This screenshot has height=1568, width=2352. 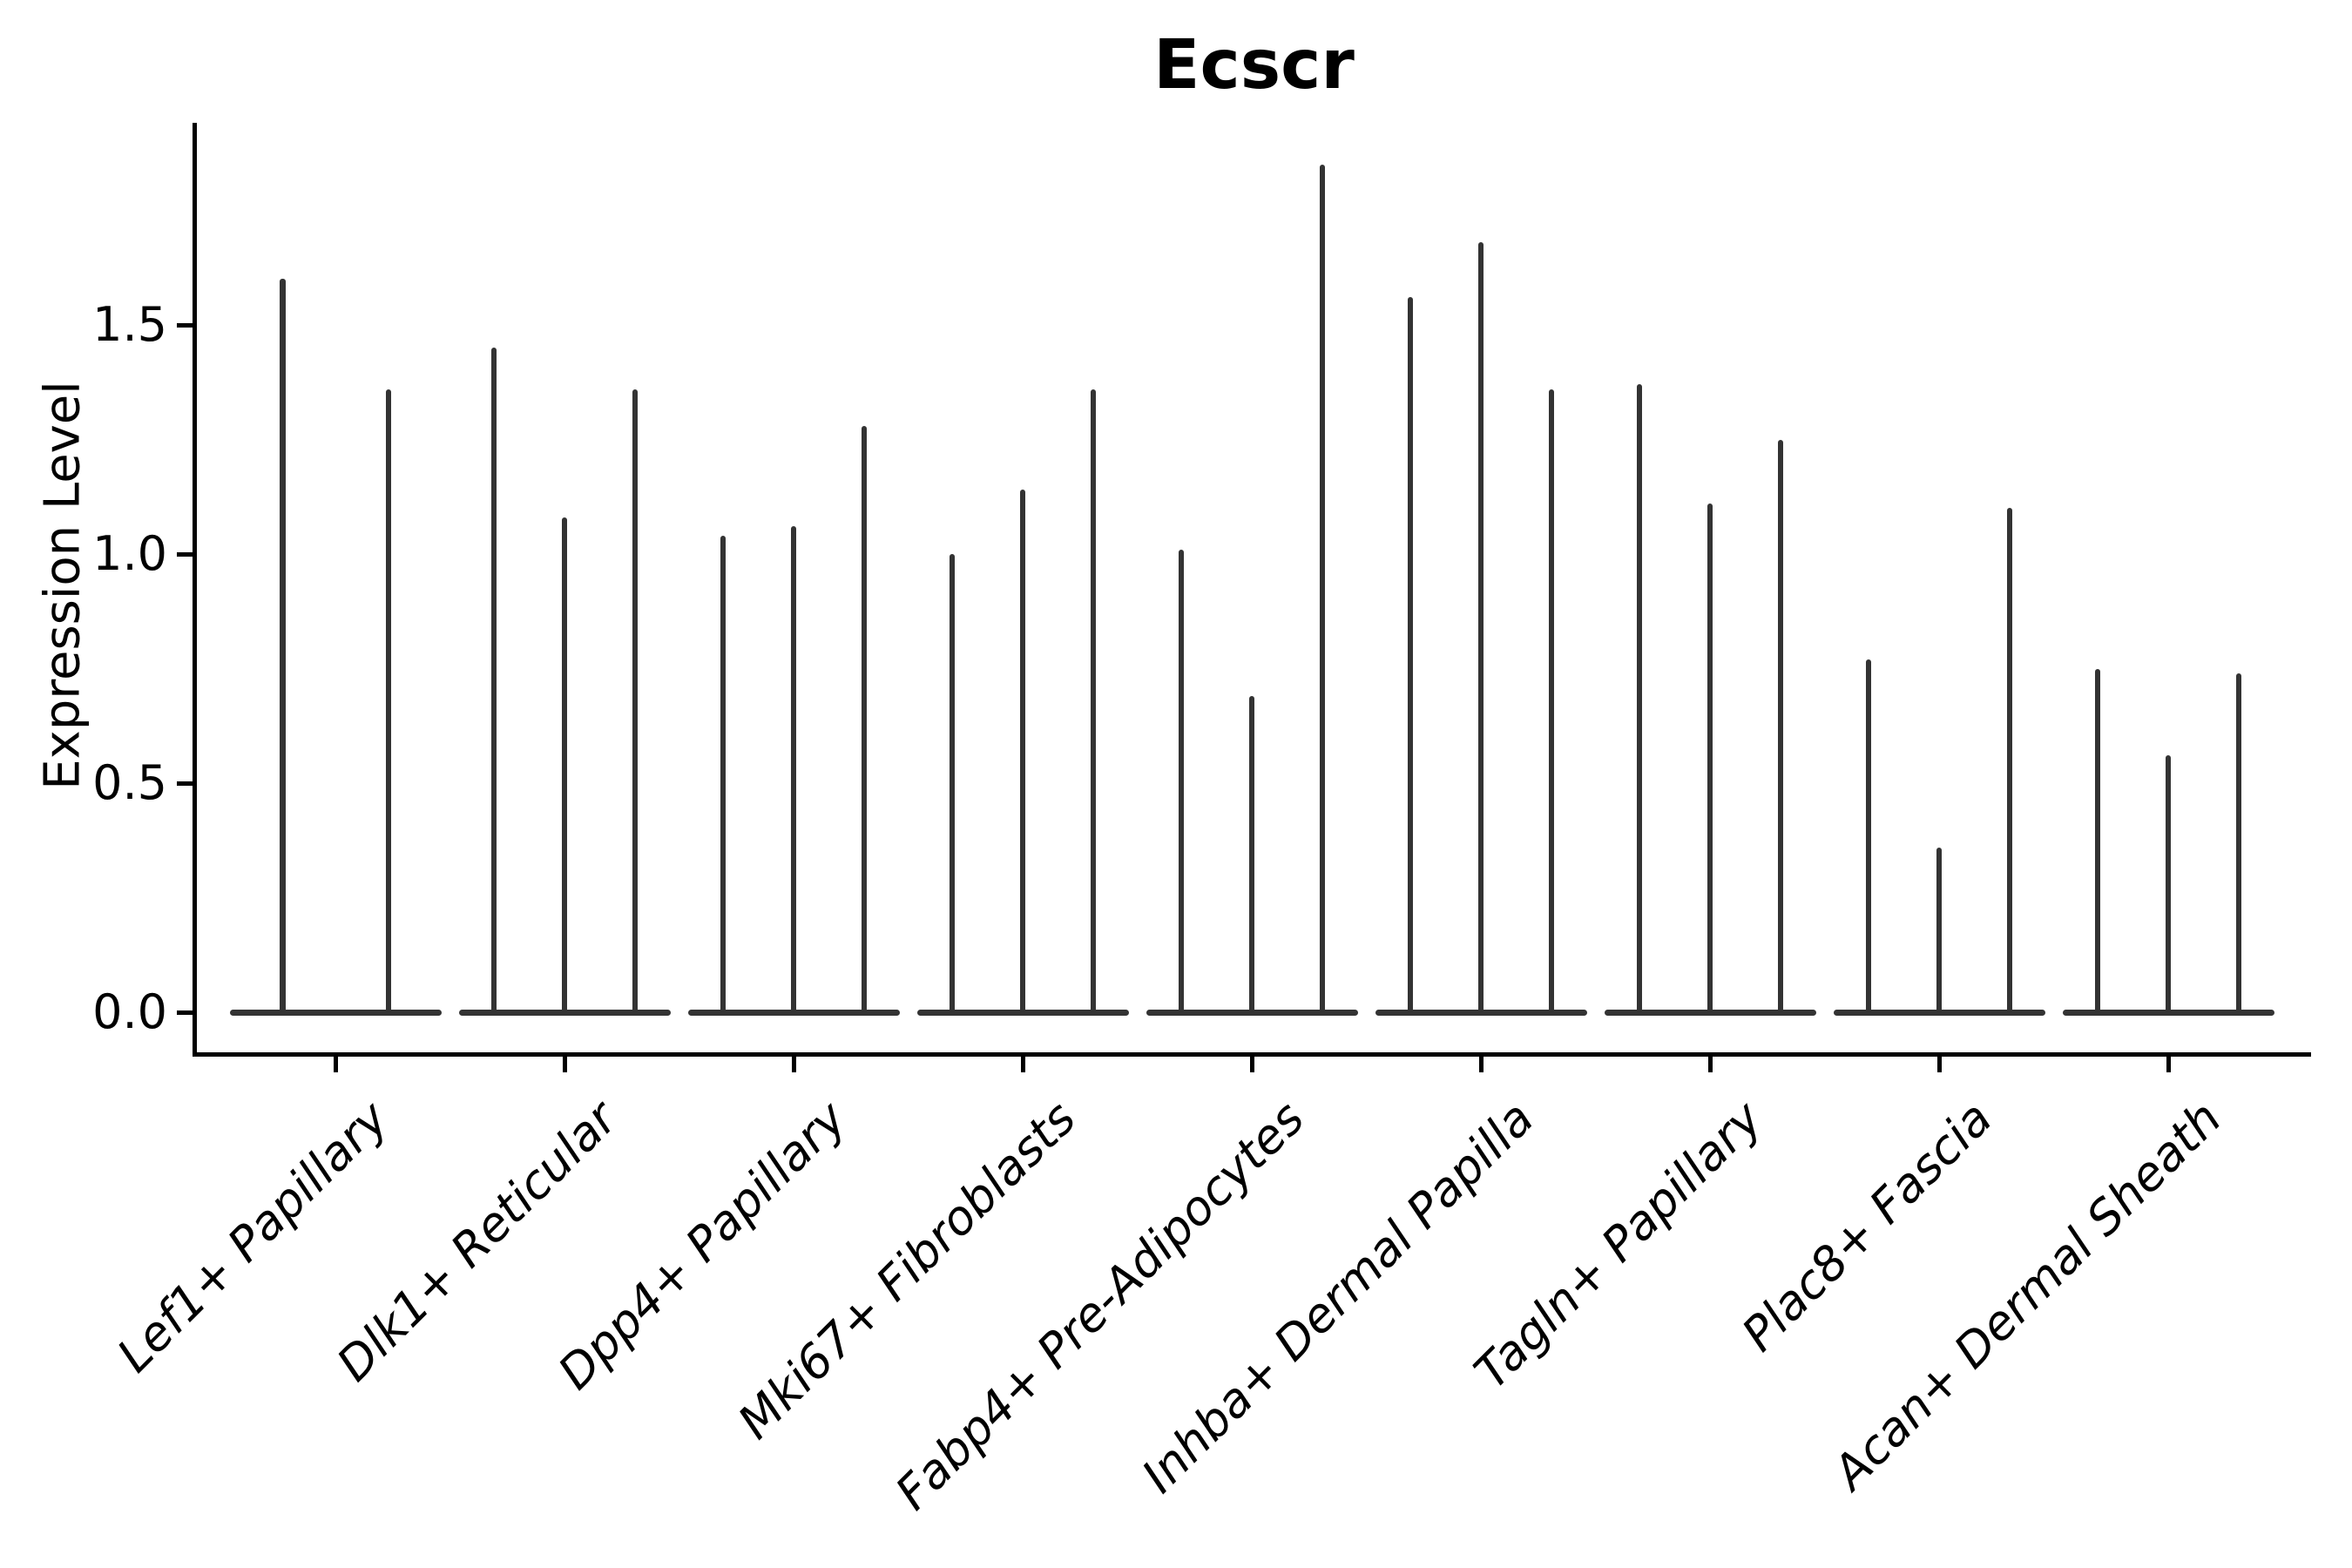 What do you see at coordinates (335, 1013) in the screenshot?
I see `violin-base` at bounding box center [335, 1013].